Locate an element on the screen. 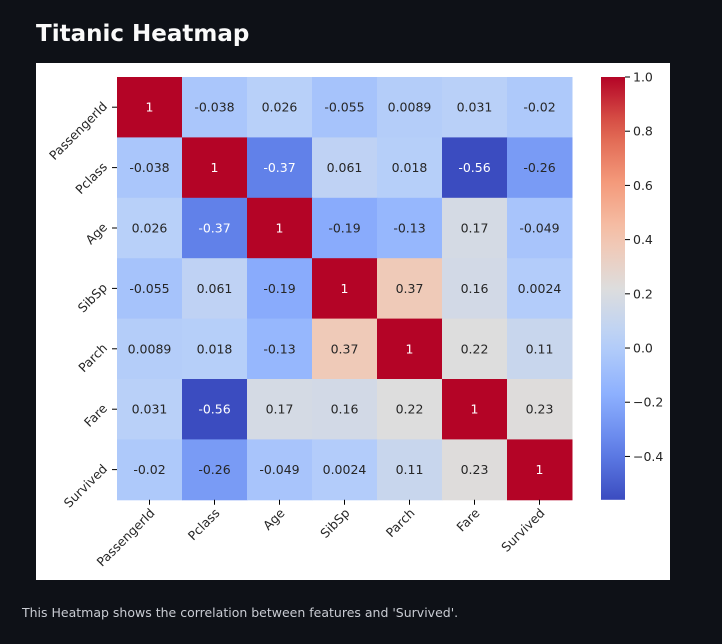 This screenshot has width=722, height=644. colorbar is located at coordinates (613, 288).